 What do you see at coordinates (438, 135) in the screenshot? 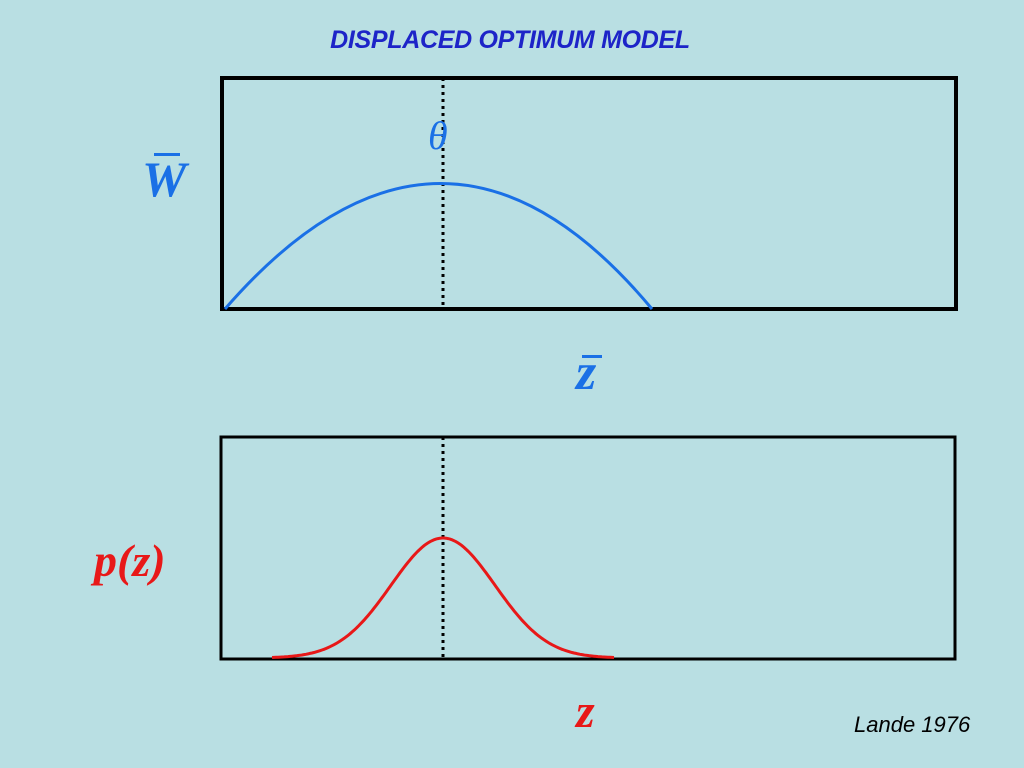
I see `optimum-label: θ` at bounding box center [438, 135].